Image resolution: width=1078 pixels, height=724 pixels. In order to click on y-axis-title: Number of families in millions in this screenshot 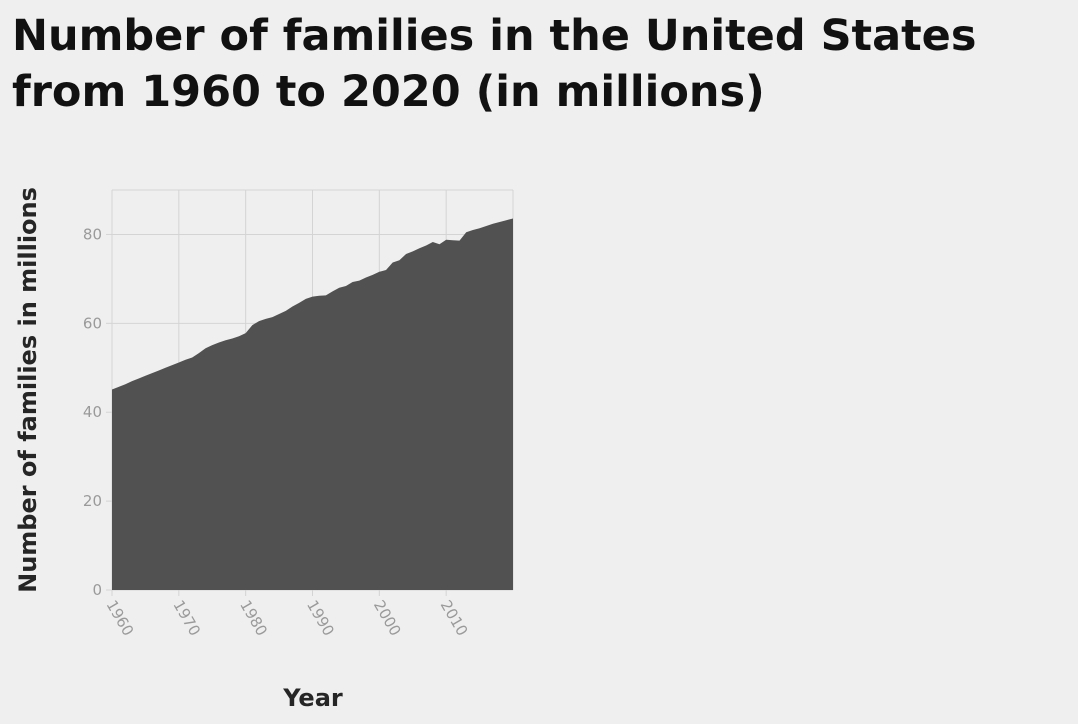, I will do `click(28, 390)`.